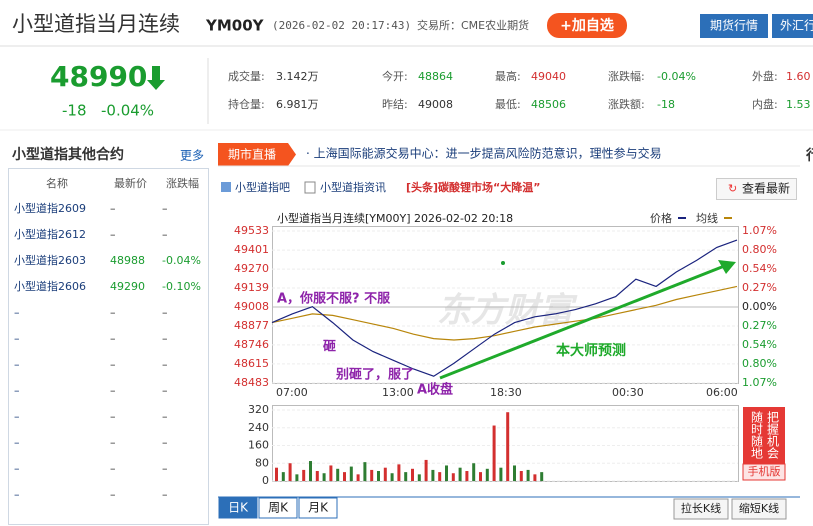  Describe the element at coordinates (334, 299) in the screenshot. I see `annotation: A，你服不服? 不服` at that location.